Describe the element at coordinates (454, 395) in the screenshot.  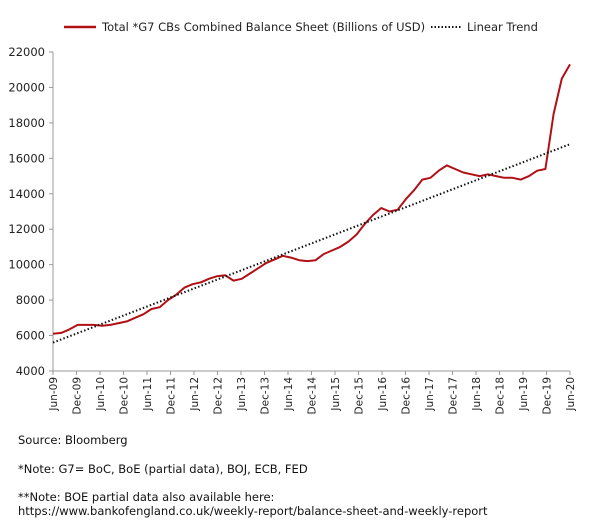
I see `x-tick-label: Dec-17` at that location.